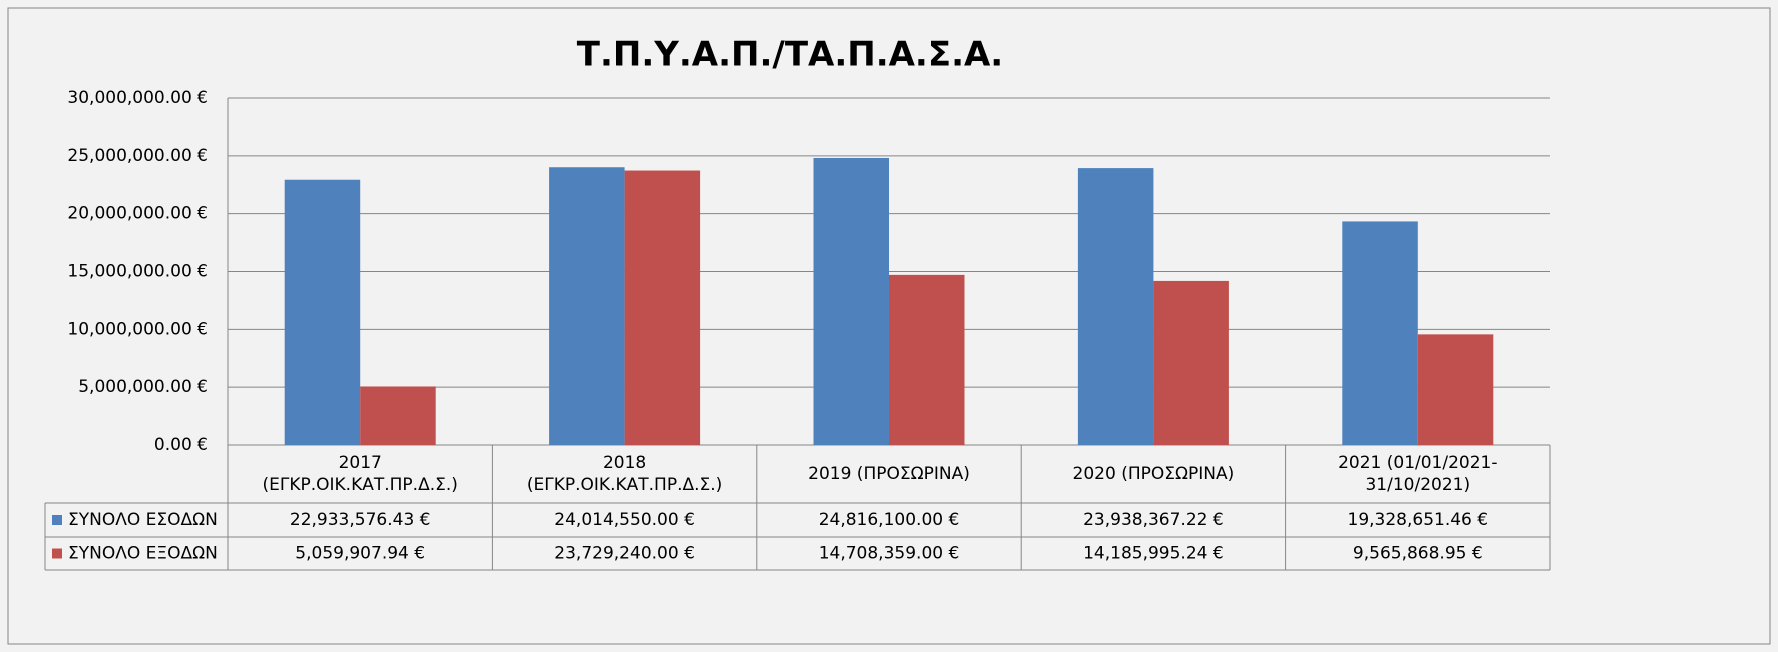 The image size is (1778, 652). What do you see at coordinates (1153, 554) in the screenshot?
I see `data-label: 14,185,995.24 €` at bounding box center [1153, 554].